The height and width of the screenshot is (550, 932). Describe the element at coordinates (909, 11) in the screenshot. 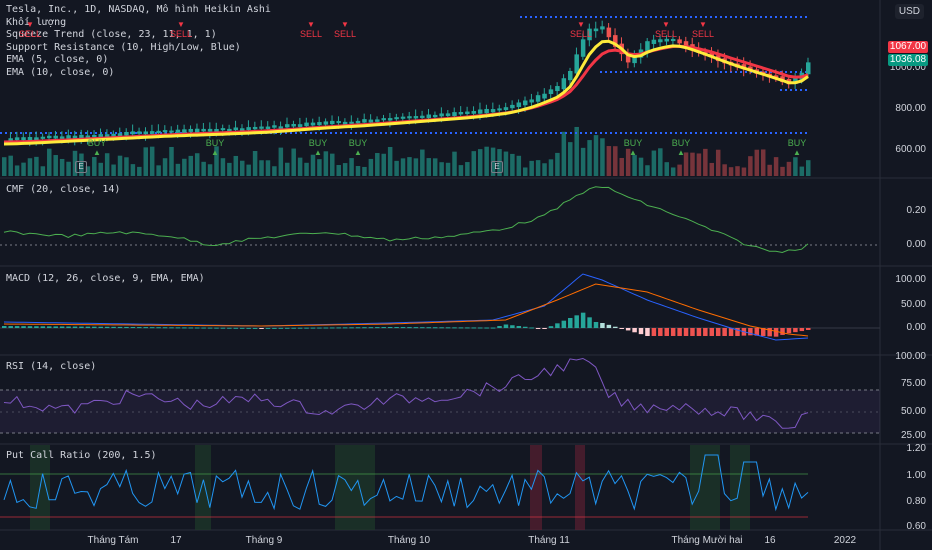

I see `currency-button: USD` at that location.